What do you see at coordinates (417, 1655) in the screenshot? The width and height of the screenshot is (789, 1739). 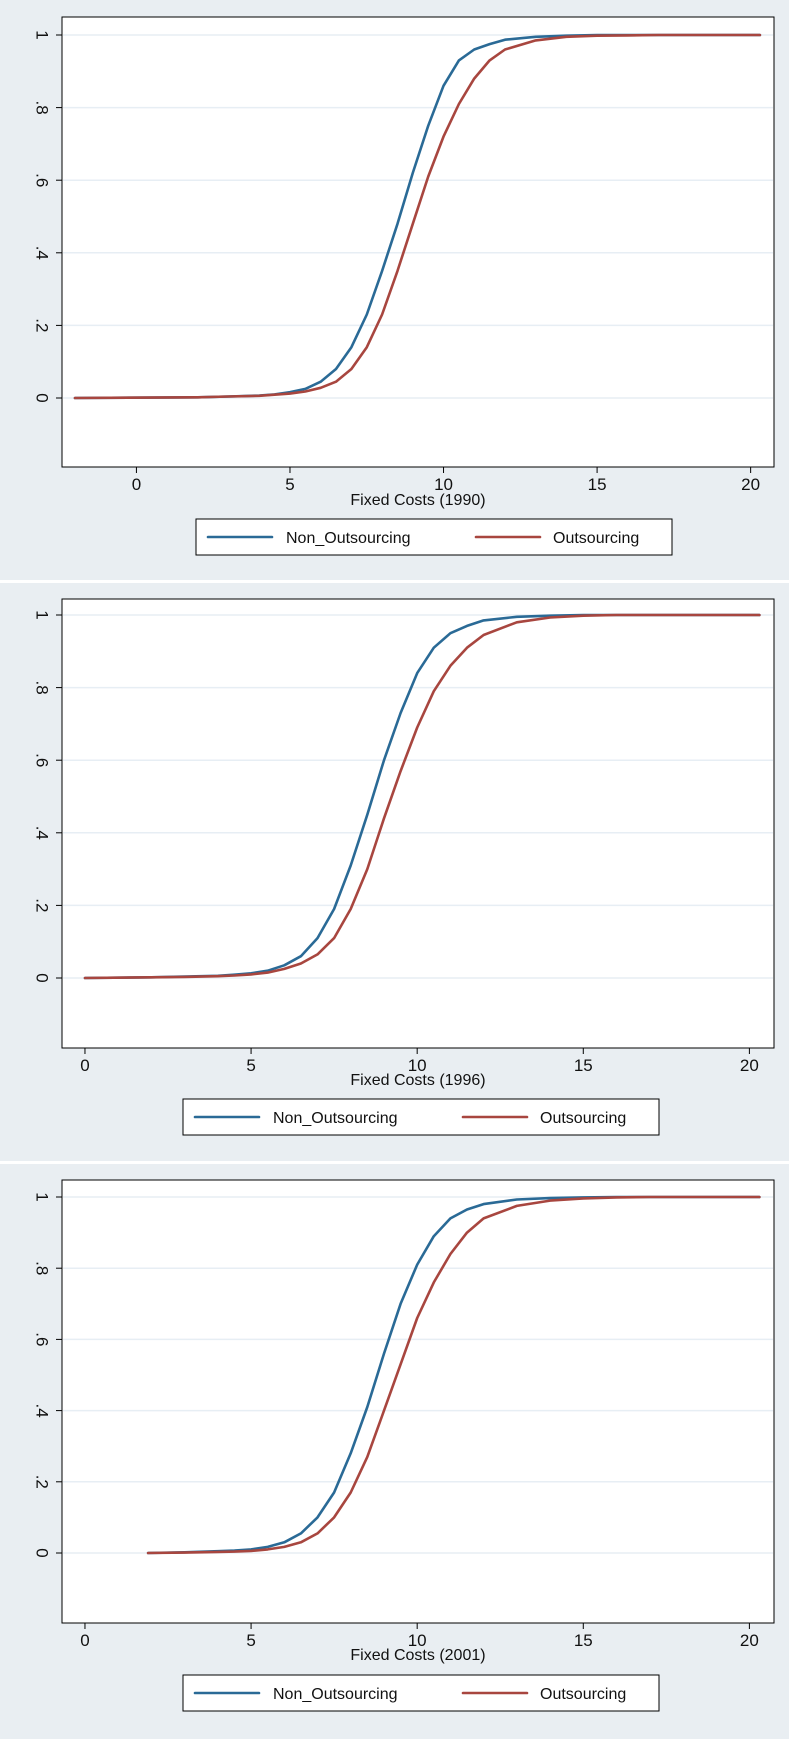 I see `x-axis-title: Fixed Costs (2001)` at bounding box center [417, 1655].